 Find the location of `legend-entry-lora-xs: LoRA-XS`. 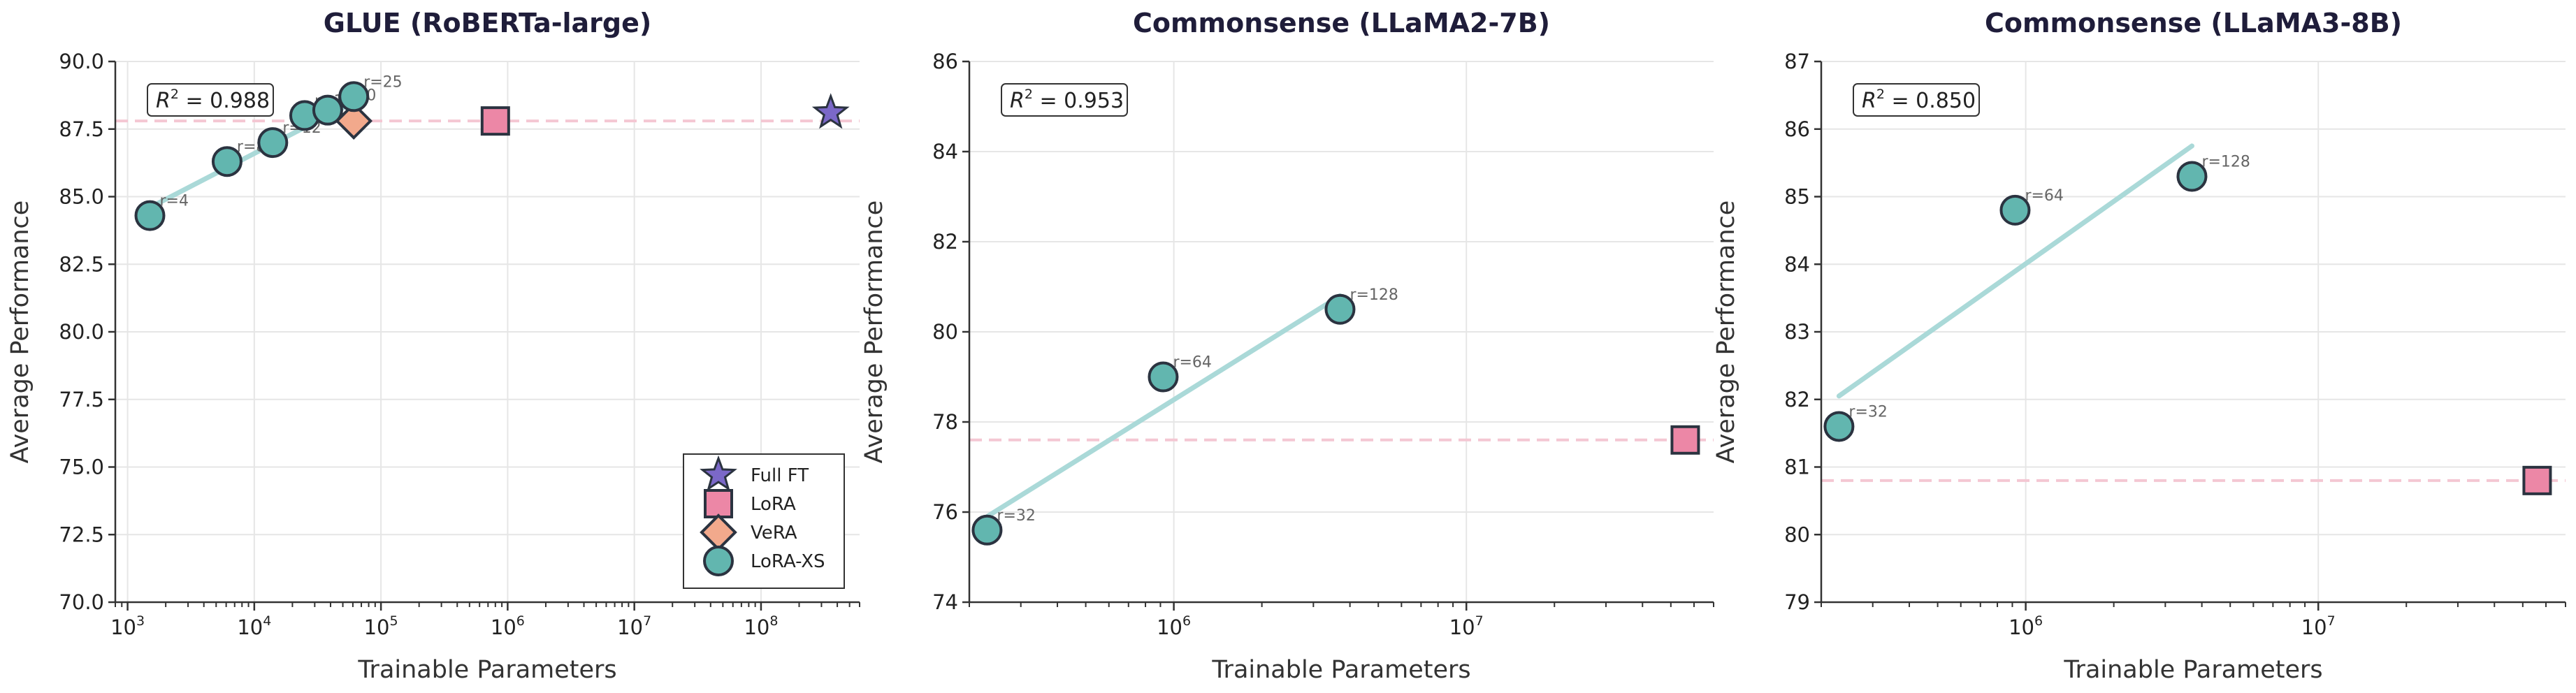

legend-entry-lora-xs: LoRA-XS is located at coordinates (788, 562).